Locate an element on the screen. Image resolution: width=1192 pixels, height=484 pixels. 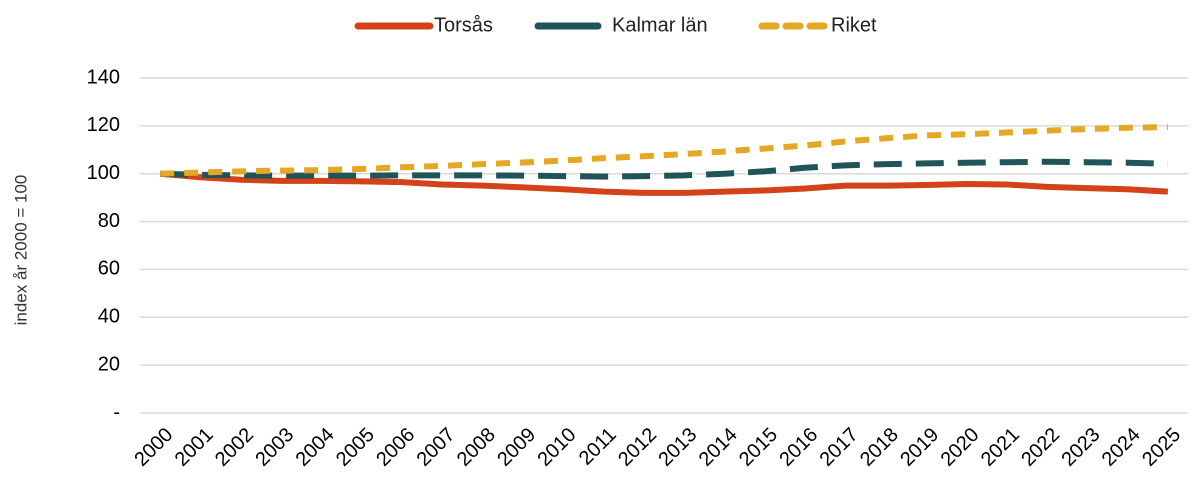
y-tick-label: 120 is located at coordinates (103, 125).